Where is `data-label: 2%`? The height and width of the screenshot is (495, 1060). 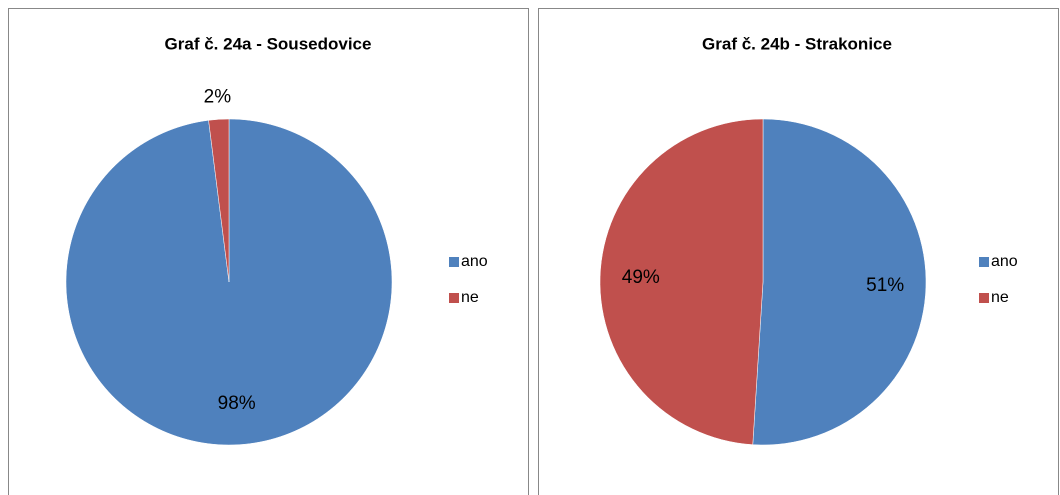
data-label: 2% is located at coordinates (218, 96).